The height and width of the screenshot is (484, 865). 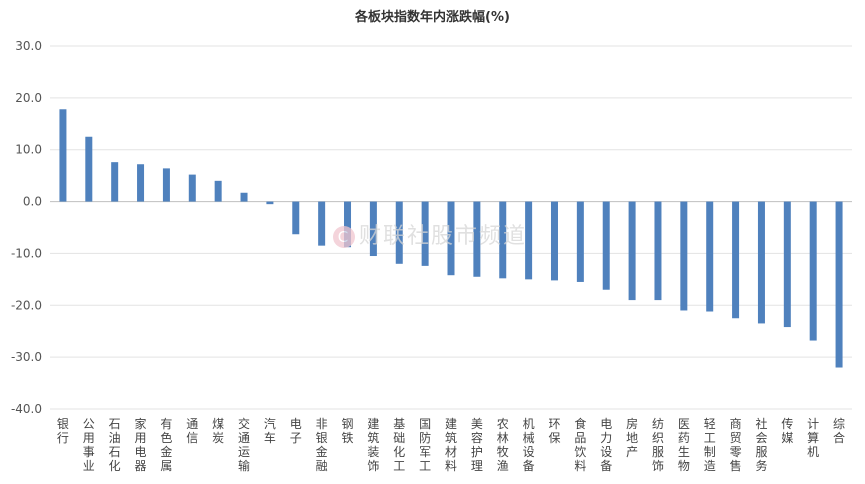 I want to click on category-label: 石油石化, so click(x=115, y=445).